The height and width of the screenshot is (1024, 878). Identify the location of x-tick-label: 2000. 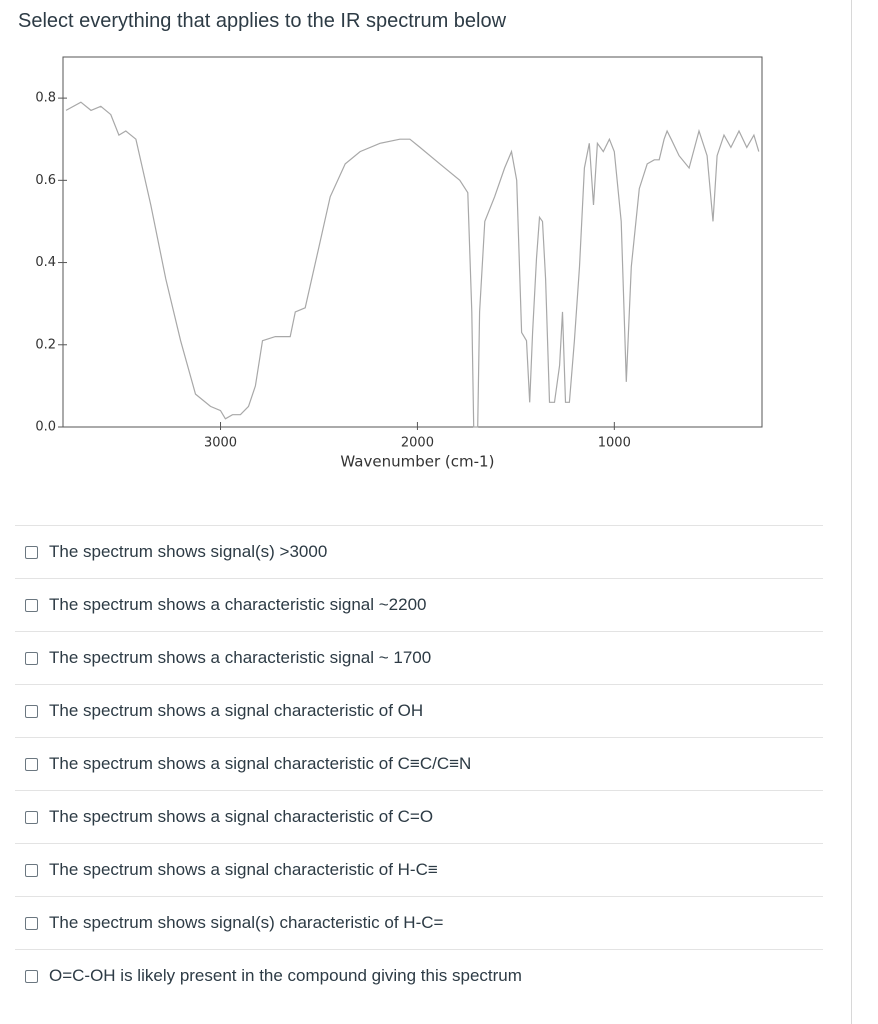
(417, 443).